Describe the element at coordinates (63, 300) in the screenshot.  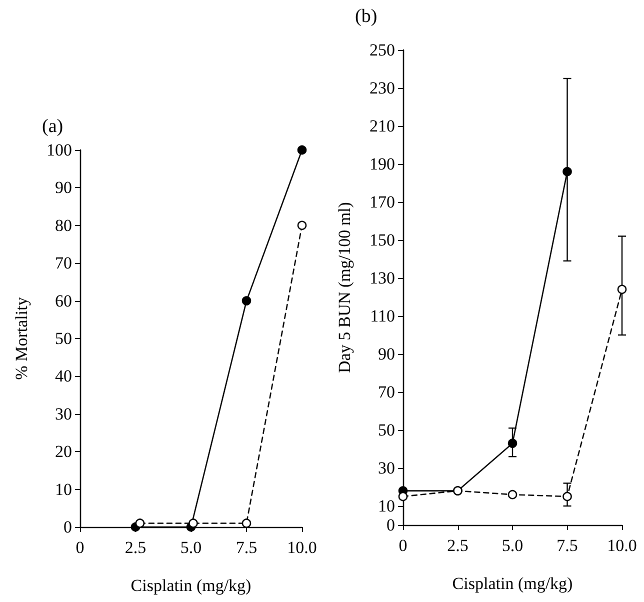
I see `y-tick-label: 60` at that location.